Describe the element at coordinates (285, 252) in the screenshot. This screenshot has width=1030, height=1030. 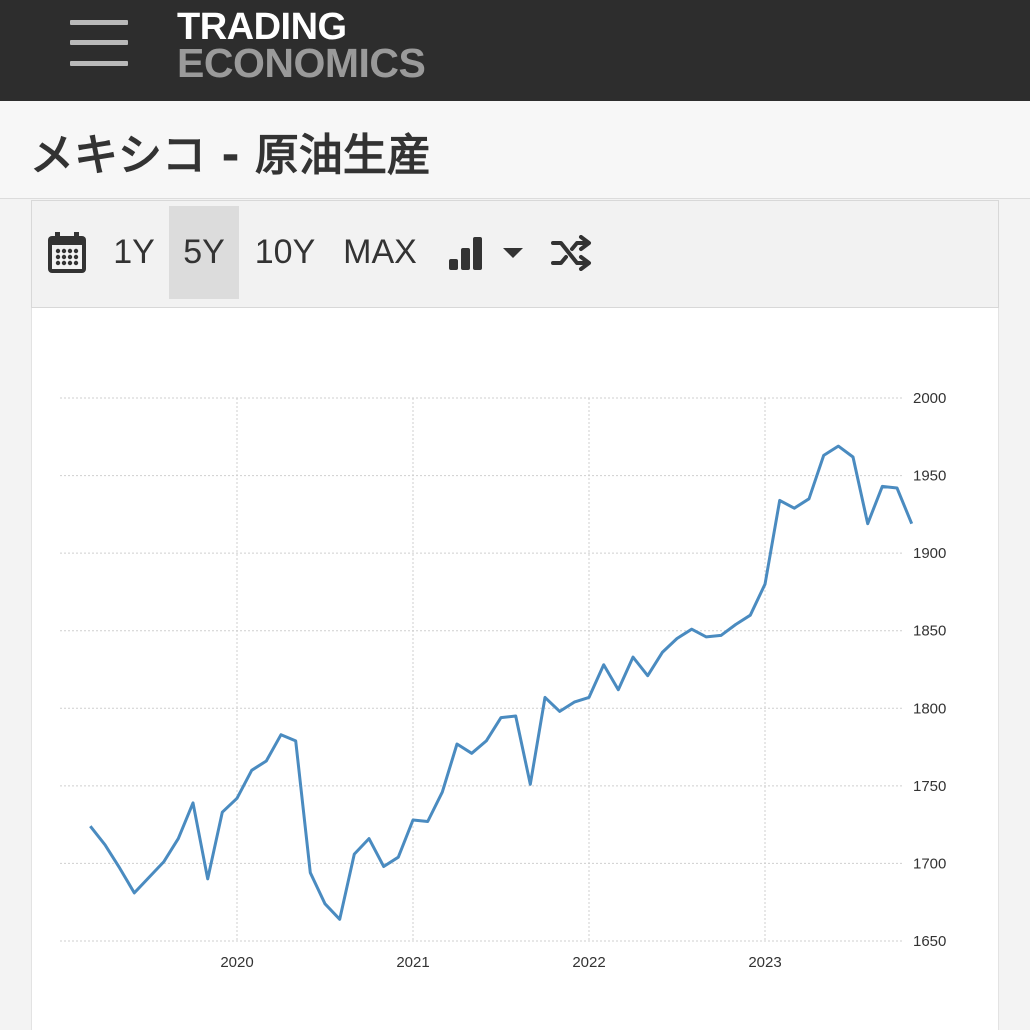
I see `range-10y-button: 10Y` at that location.